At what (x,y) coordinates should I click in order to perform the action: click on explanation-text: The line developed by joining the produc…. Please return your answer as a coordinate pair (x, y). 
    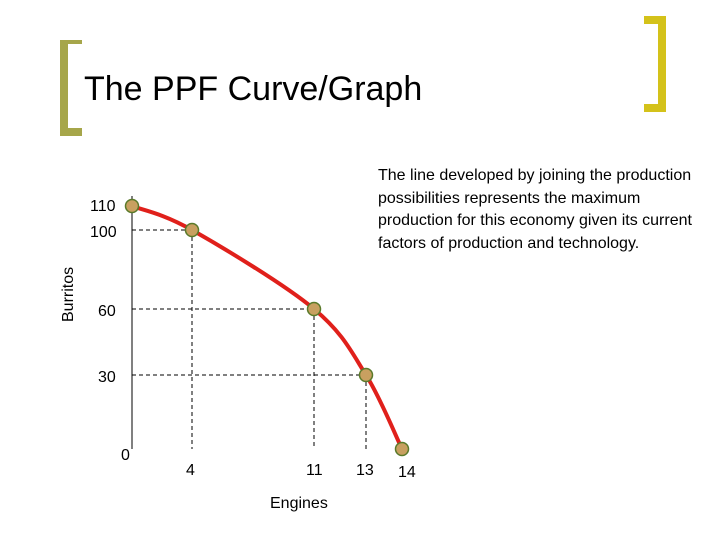
    Looking at the image, I should click on (535, 209).